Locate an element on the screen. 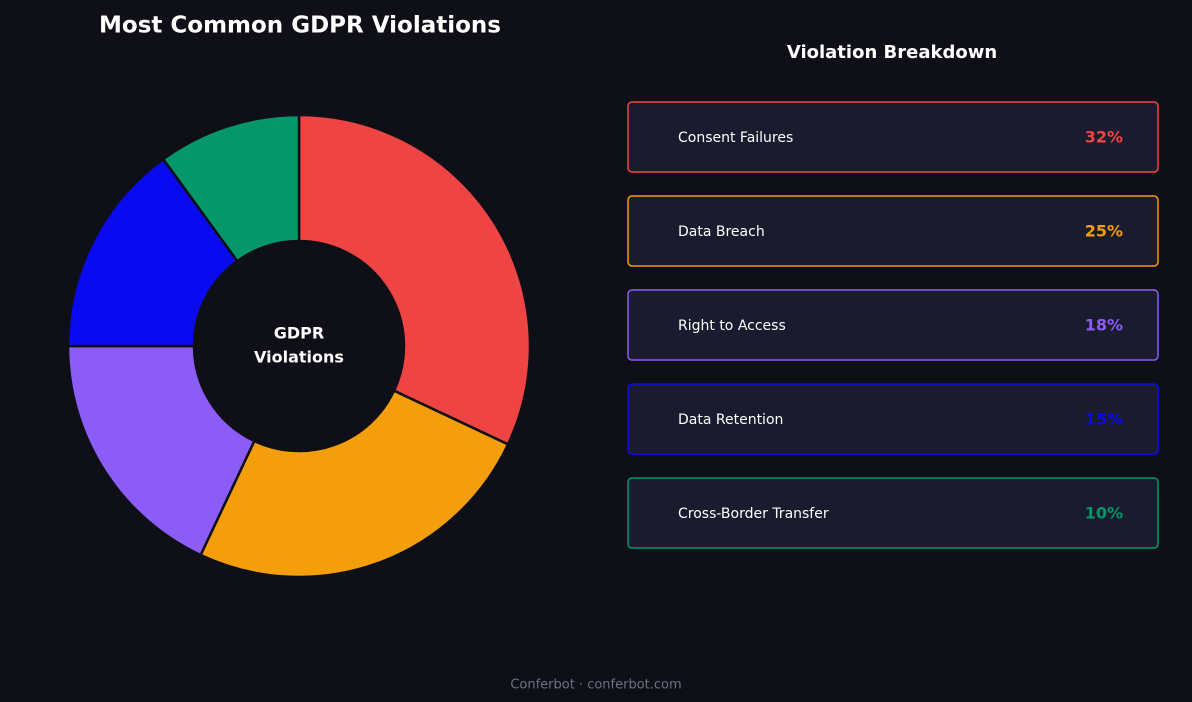 Image resolution: width=1192 pixels, height=702 pixels. legend-value: 10% is located at coordinates (1104, 513).